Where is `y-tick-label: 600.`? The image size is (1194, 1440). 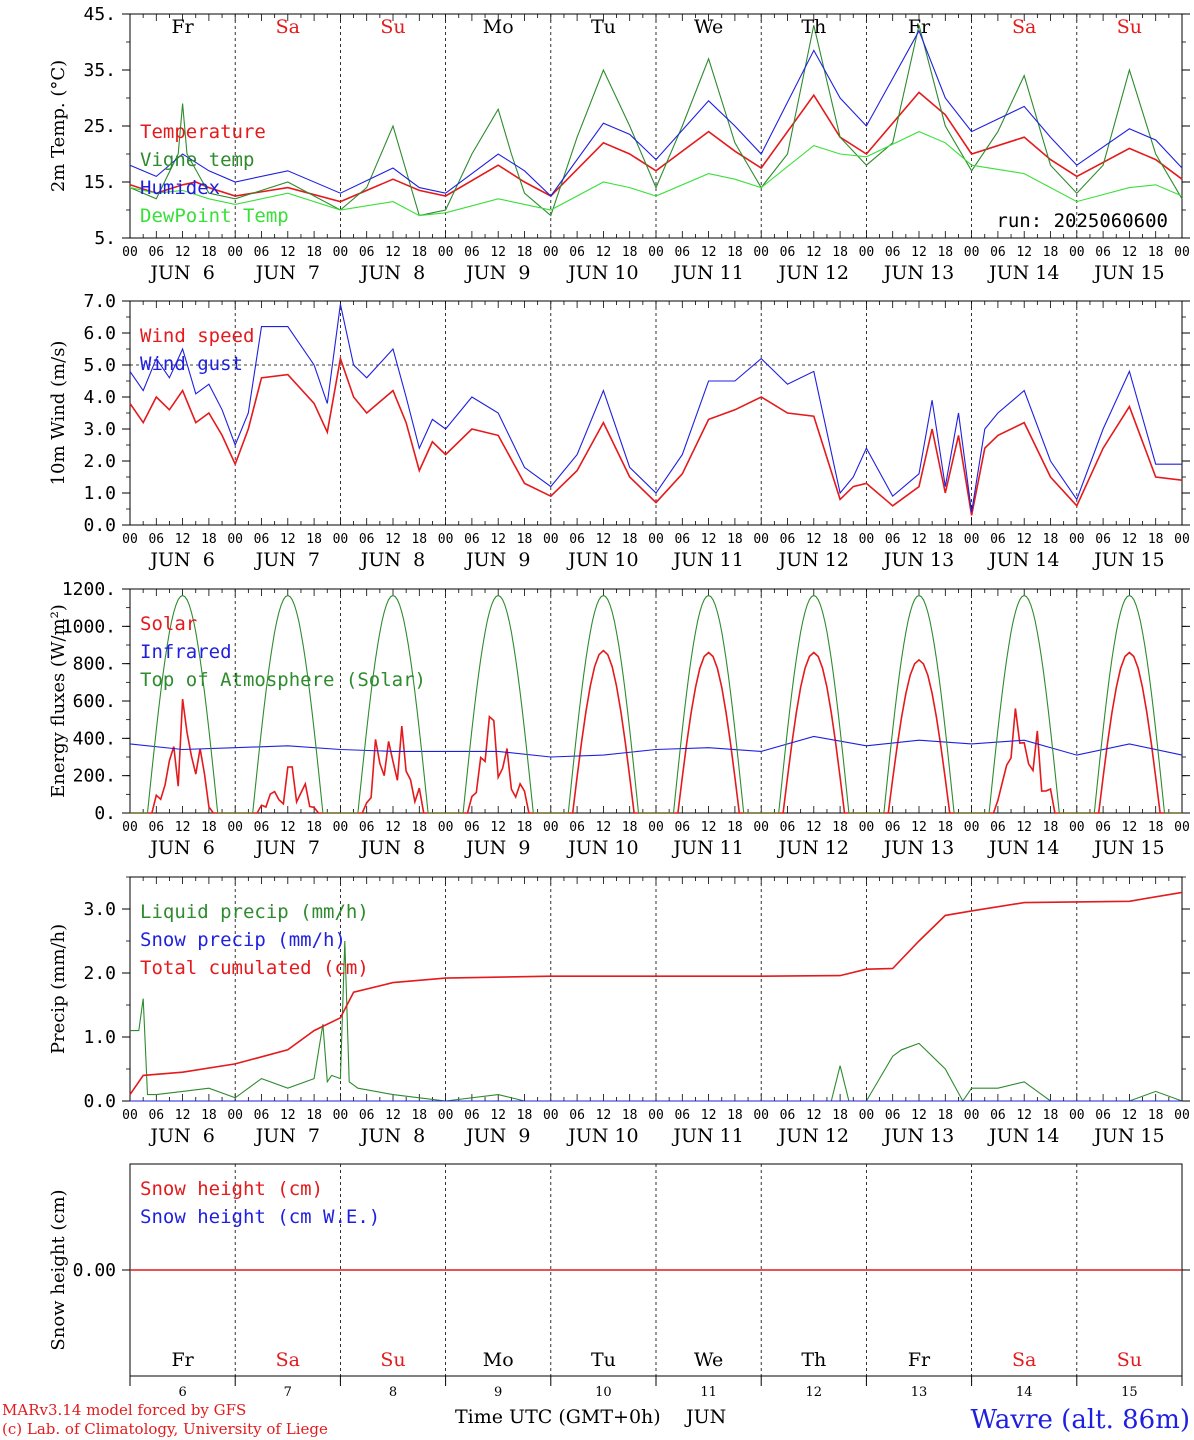 y-tick-label: 600. is located at coordinates (94, 701).